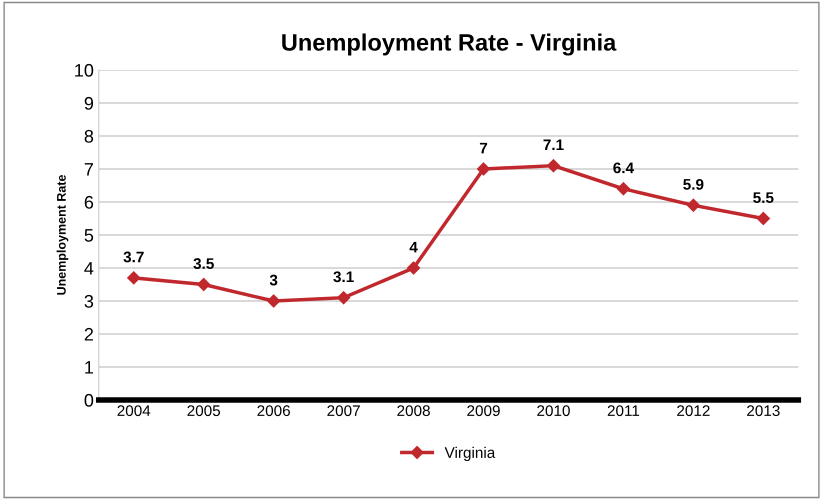 This screenshot has width=823, height=500. What do you see at coordinates (62, 234) in the screenshot?
I see `y-axis-title: Unemployment Rate` at bounding box center [62, 234].